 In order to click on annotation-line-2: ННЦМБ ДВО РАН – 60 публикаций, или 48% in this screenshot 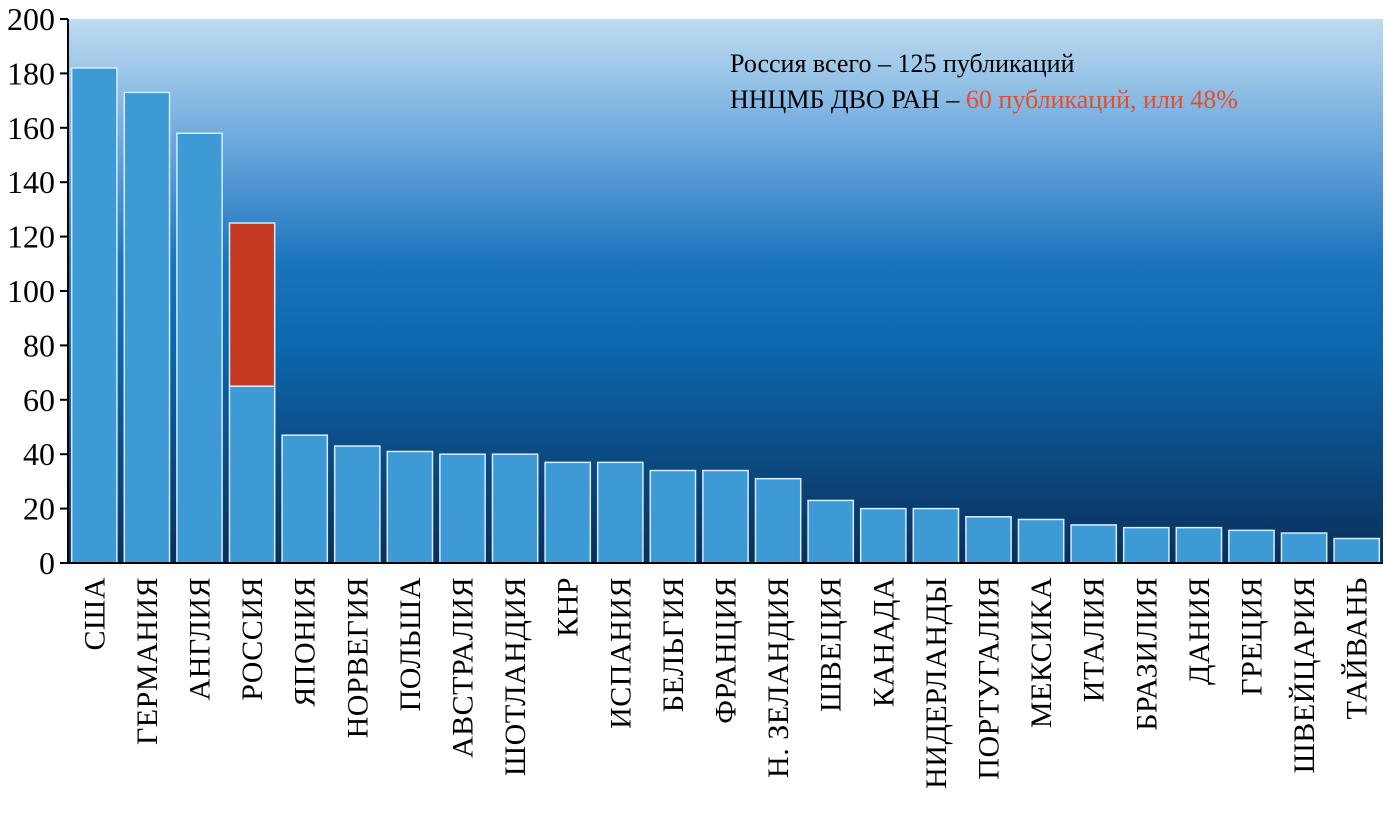, I will do `click(984, 99)`.